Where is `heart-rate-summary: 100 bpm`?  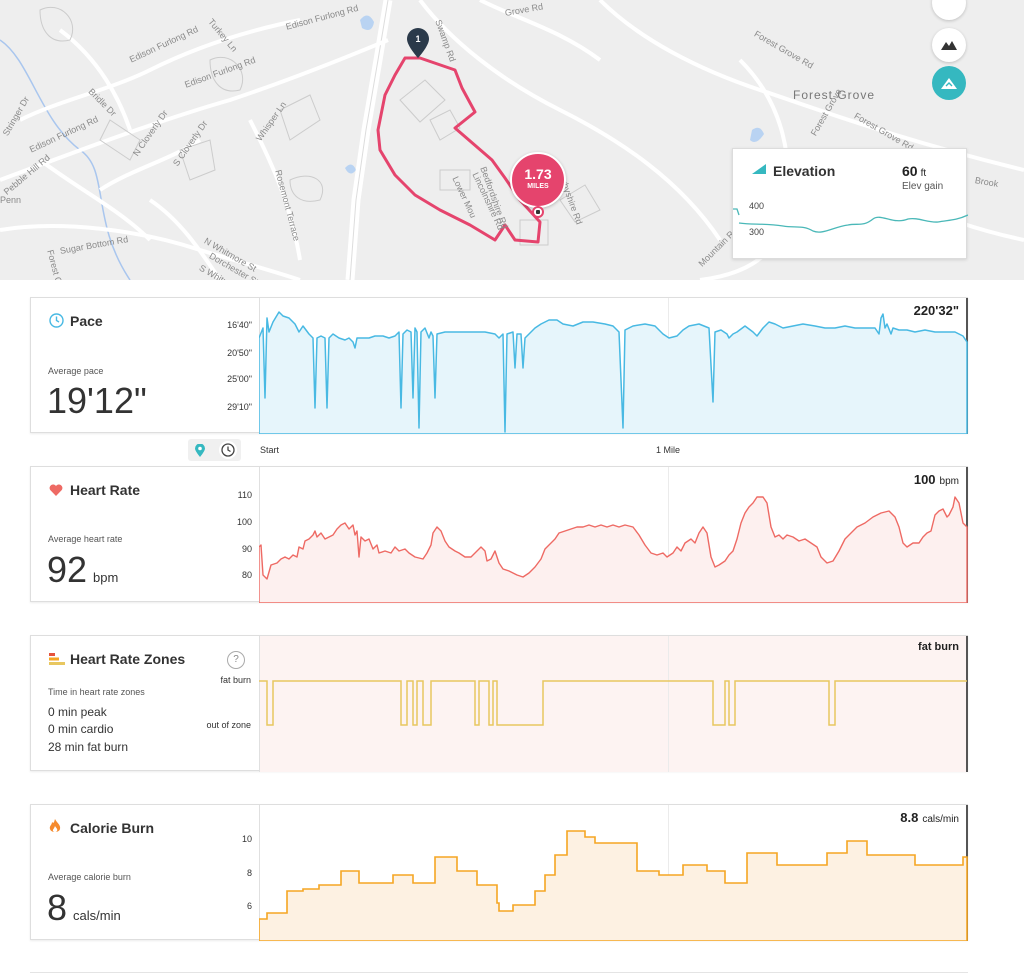
heart-rate-summary: 100 bpm is located at coordinates (936, 479).